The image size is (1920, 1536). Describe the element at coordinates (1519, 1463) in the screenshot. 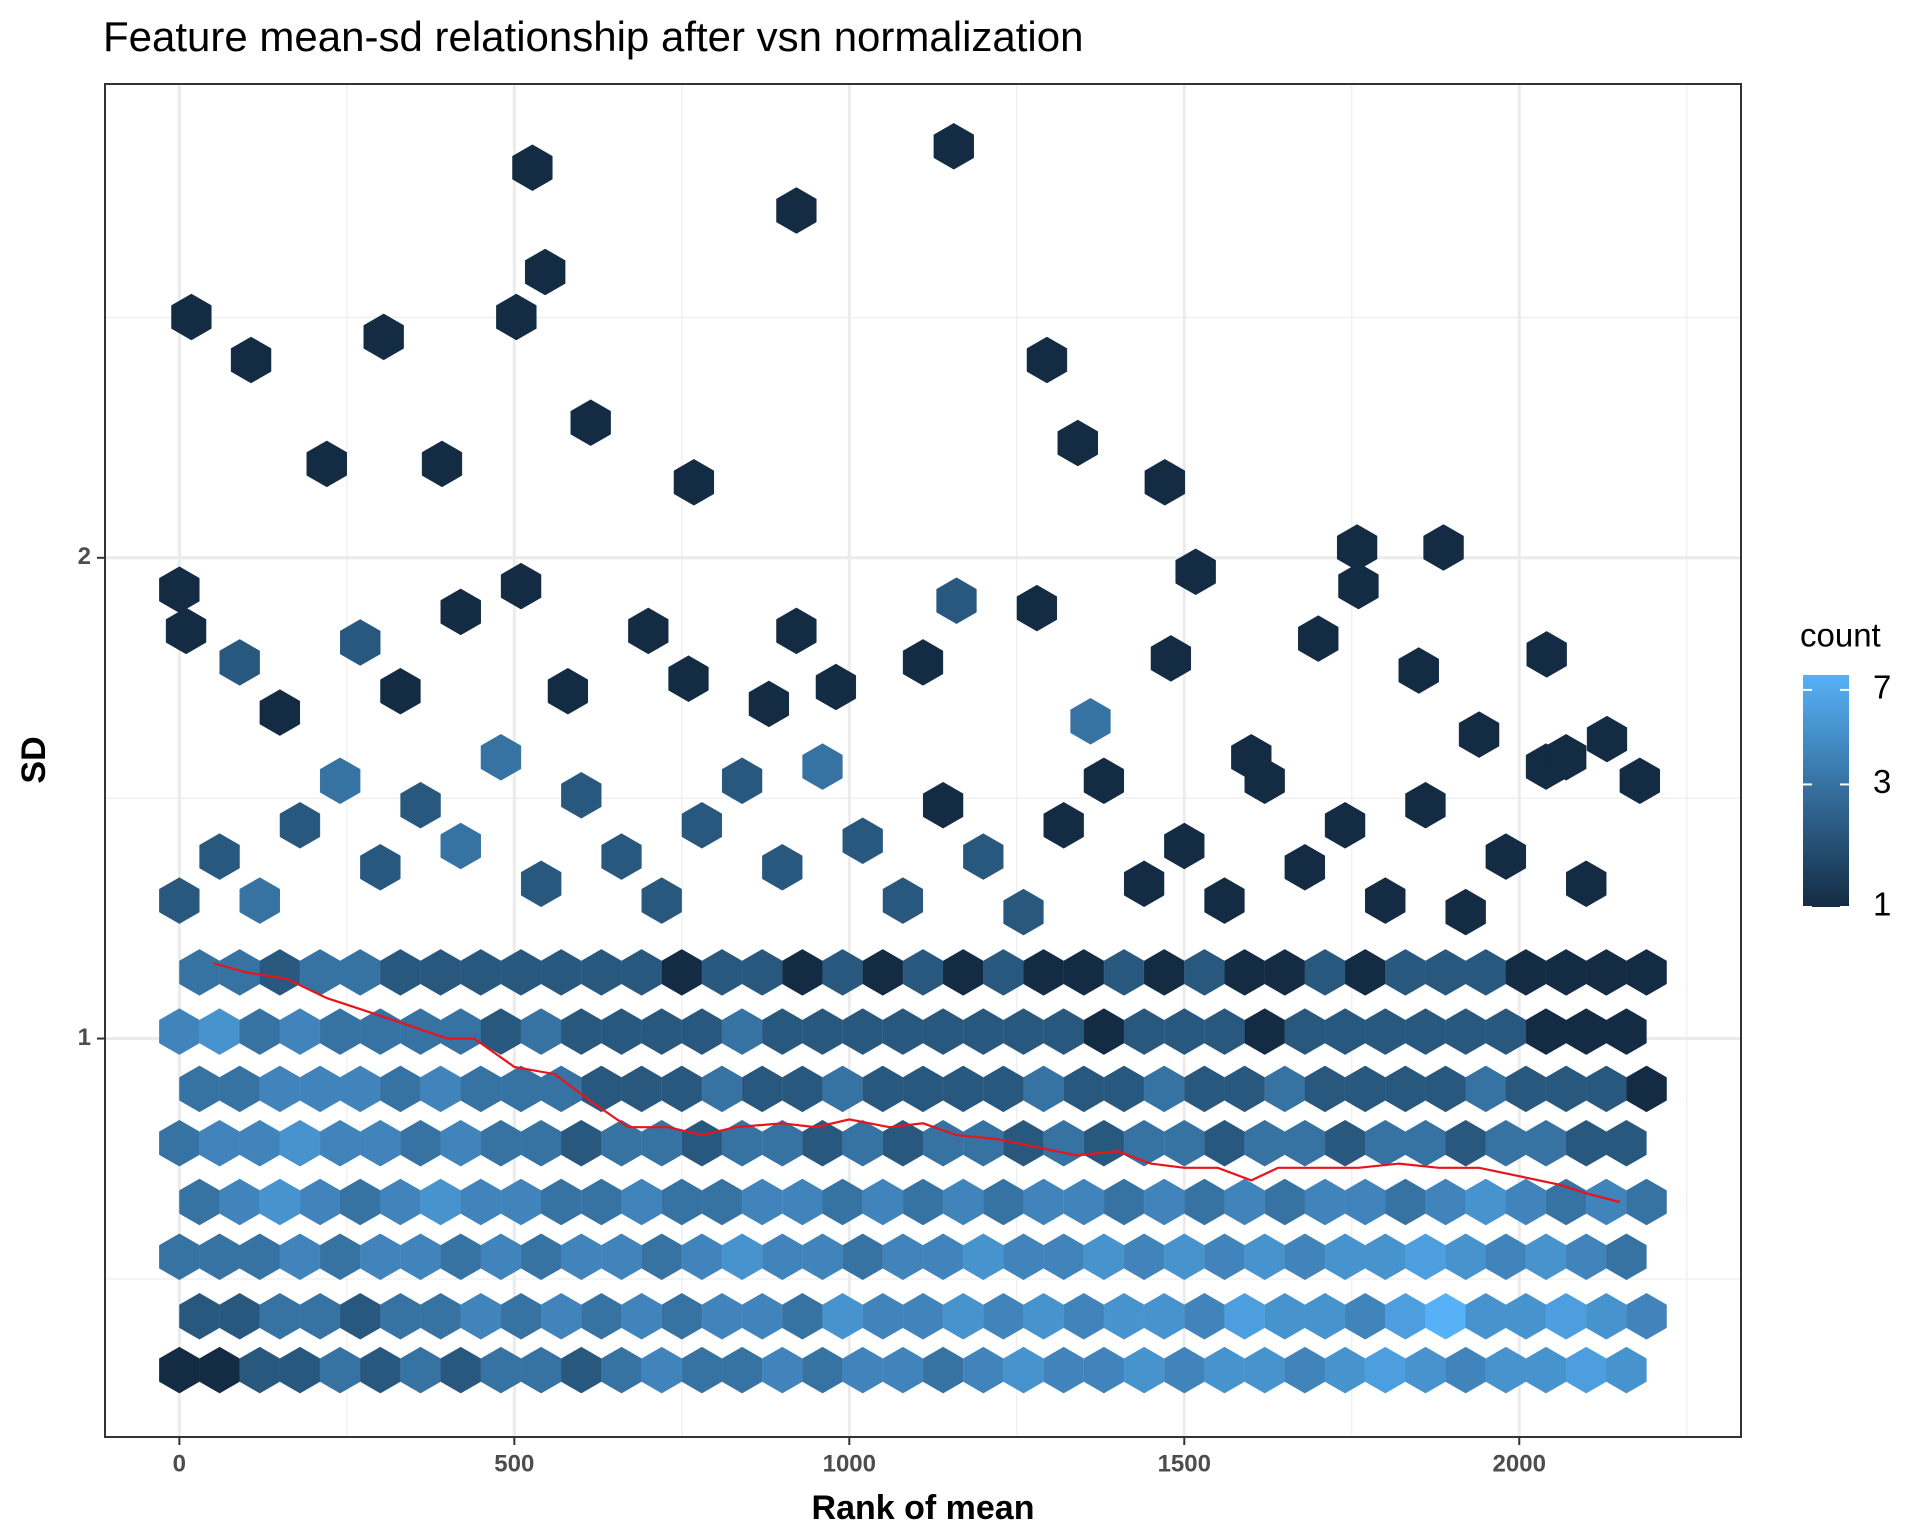

I see `x-tick-label: 2000` at that location.